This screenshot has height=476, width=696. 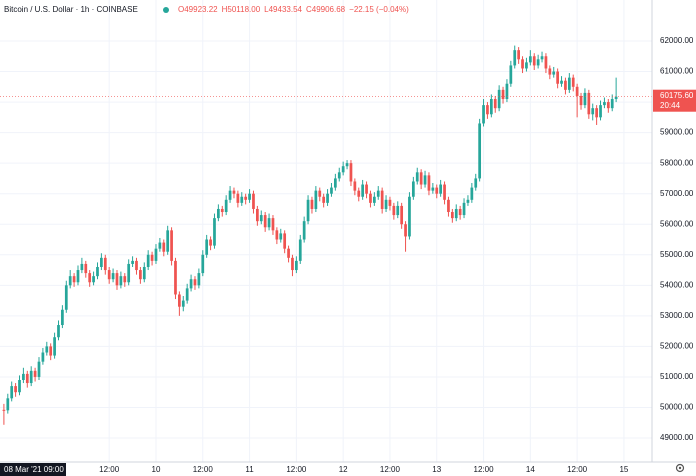 I want to click on x-tick-label: 08 Mar '21 09:00, so click(x=34, y=469).